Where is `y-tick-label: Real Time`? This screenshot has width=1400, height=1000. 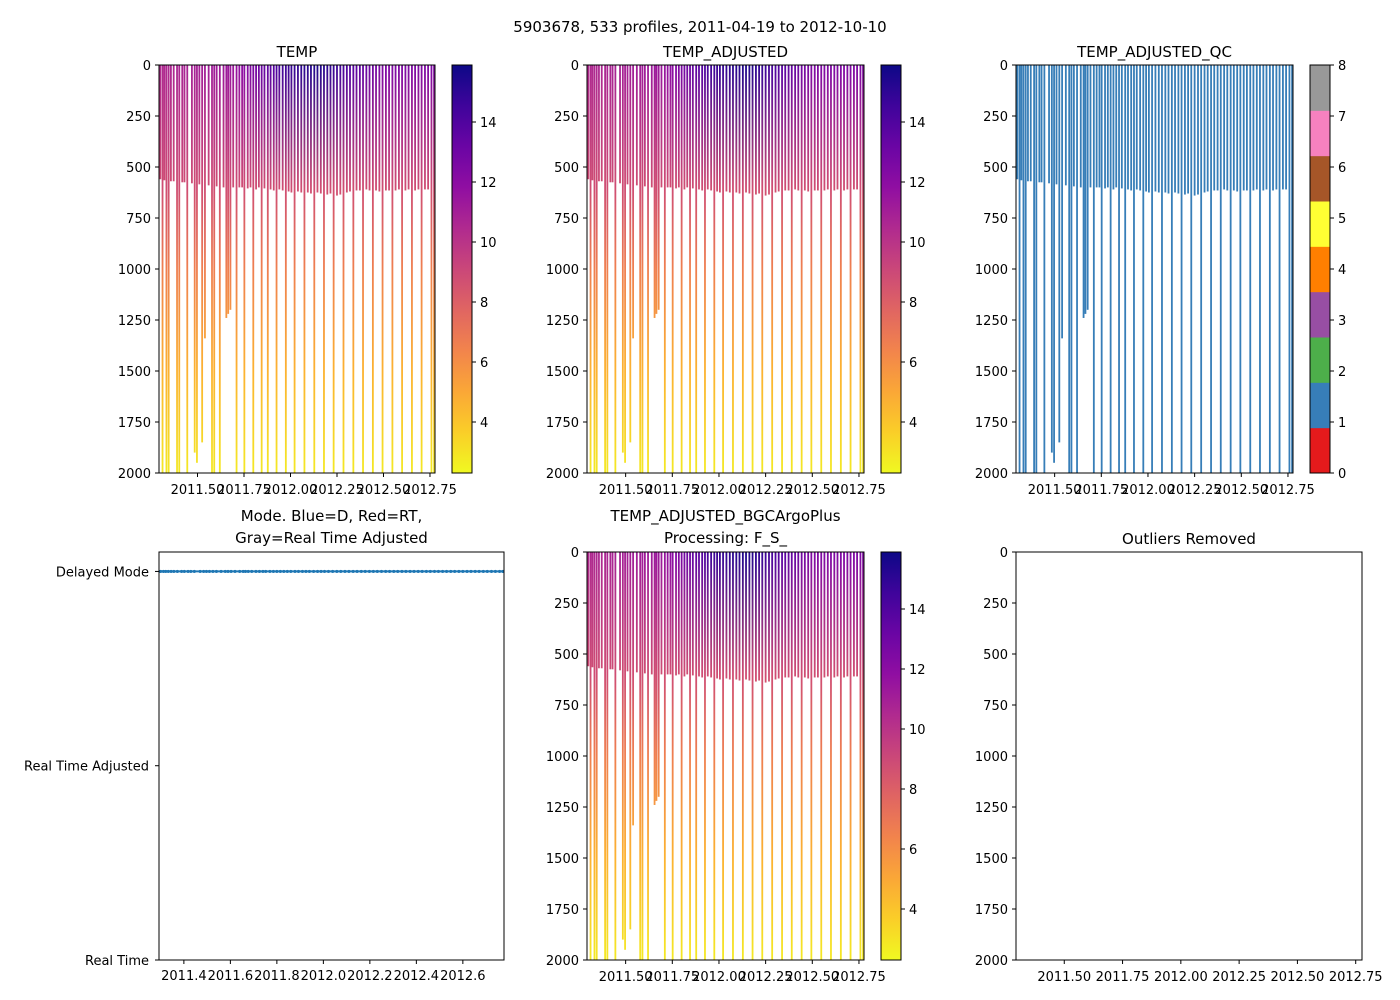 y-tick-label: Real Time is located at coordinates (117, 961).